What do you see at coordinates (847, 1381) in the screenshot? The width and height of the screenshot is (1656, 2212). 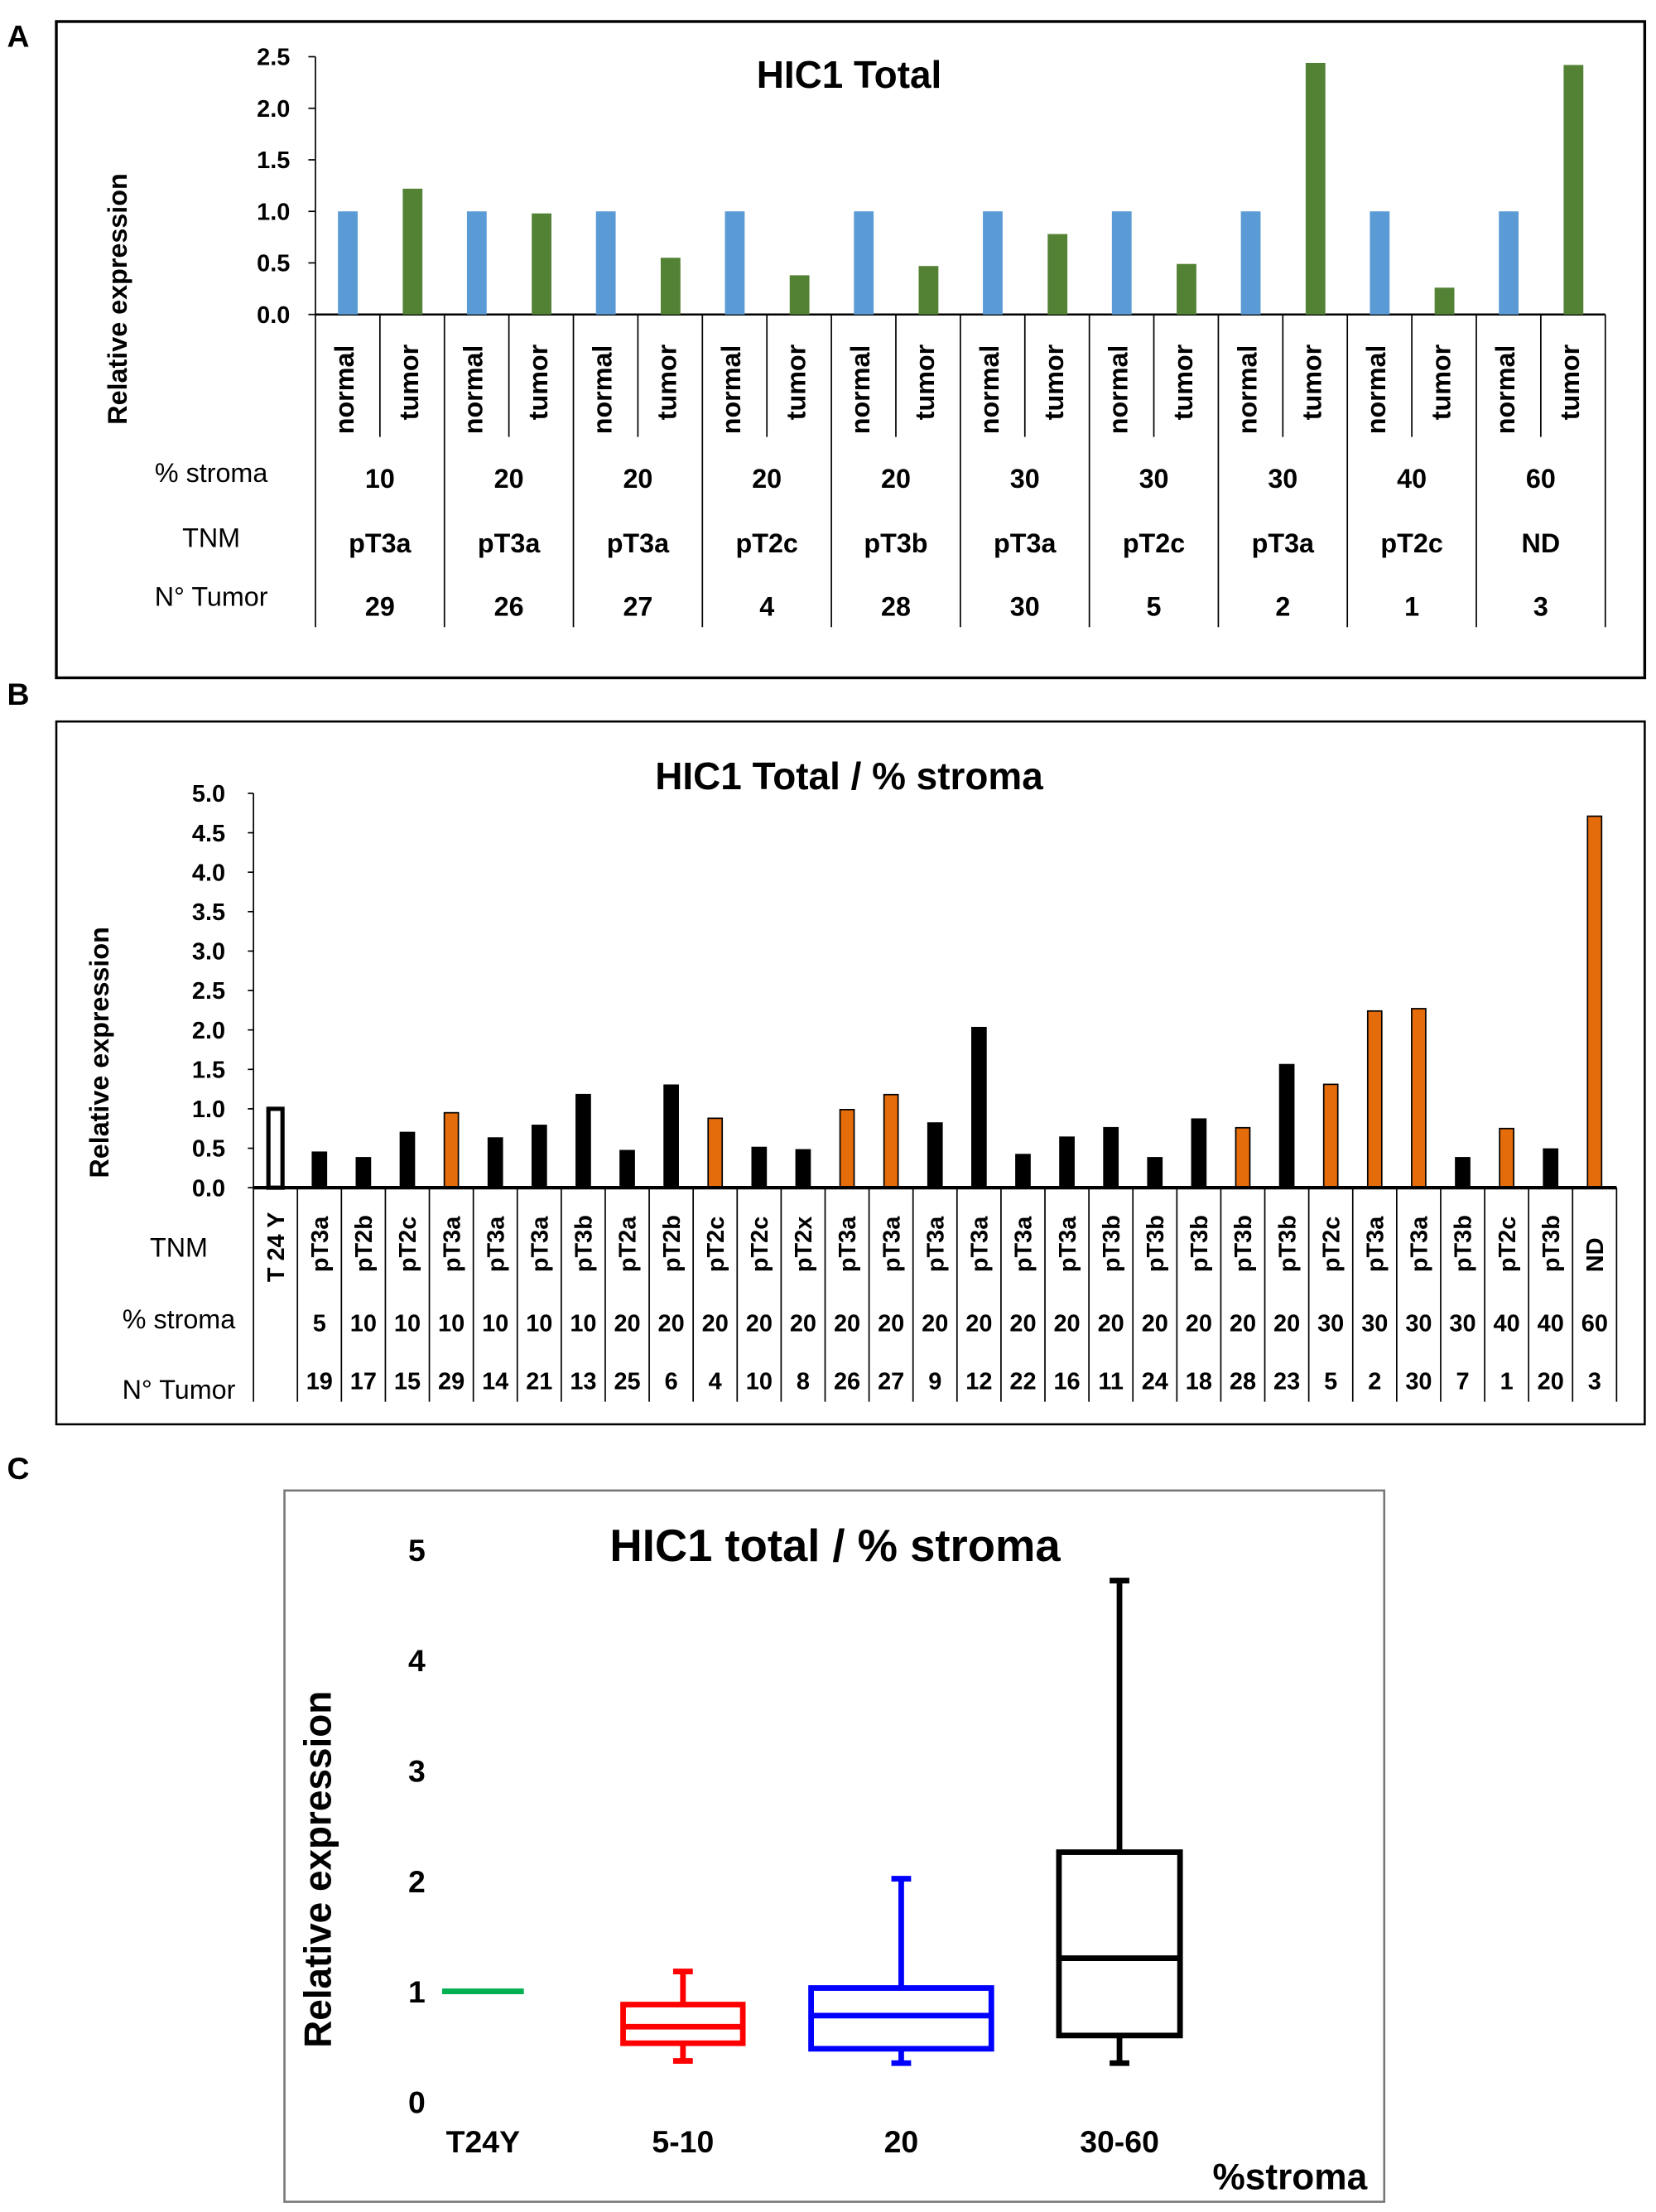 I see `tumor-number: 26` at bounding box center [847, 1381].